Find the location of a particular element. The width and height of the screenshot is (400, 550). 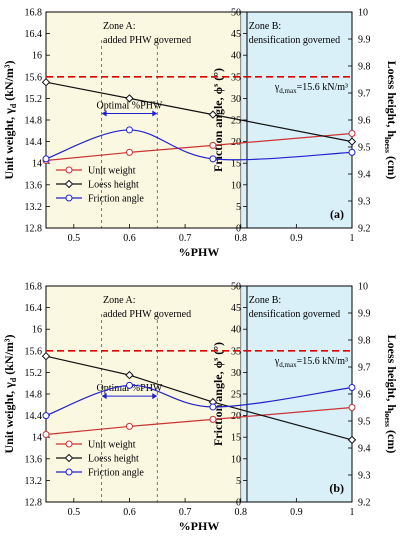

mid-tick-label: 20 is located at coordinates (236, 416).